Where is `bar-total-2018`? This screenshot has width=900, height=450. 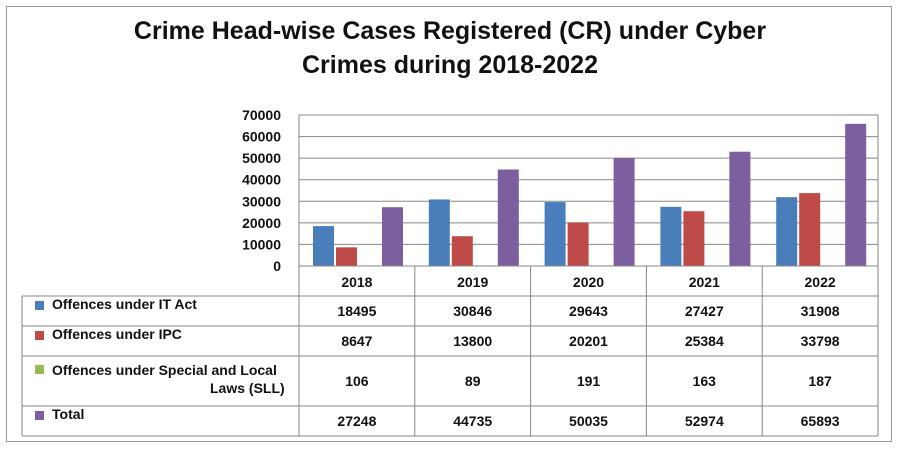
bar-total-2018 is located at coordinates (392, 236).